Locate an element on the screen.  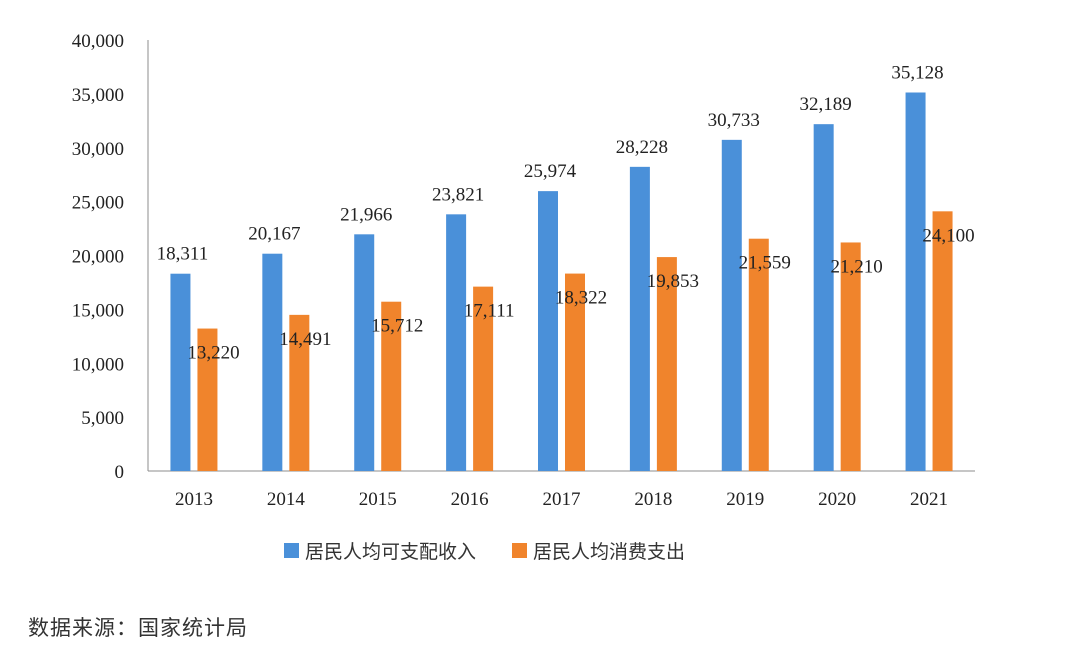
data-label-spending: 24,100 is located at coordinates (948, 235).